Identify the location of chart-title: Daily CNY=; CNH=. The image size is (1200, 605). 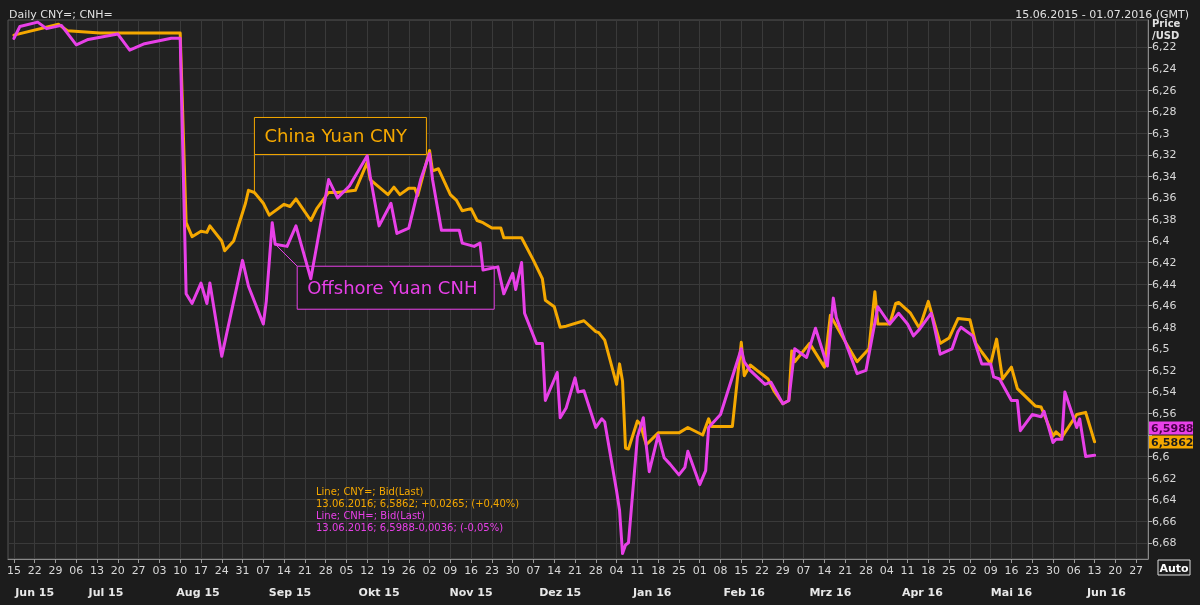
(61, 14).